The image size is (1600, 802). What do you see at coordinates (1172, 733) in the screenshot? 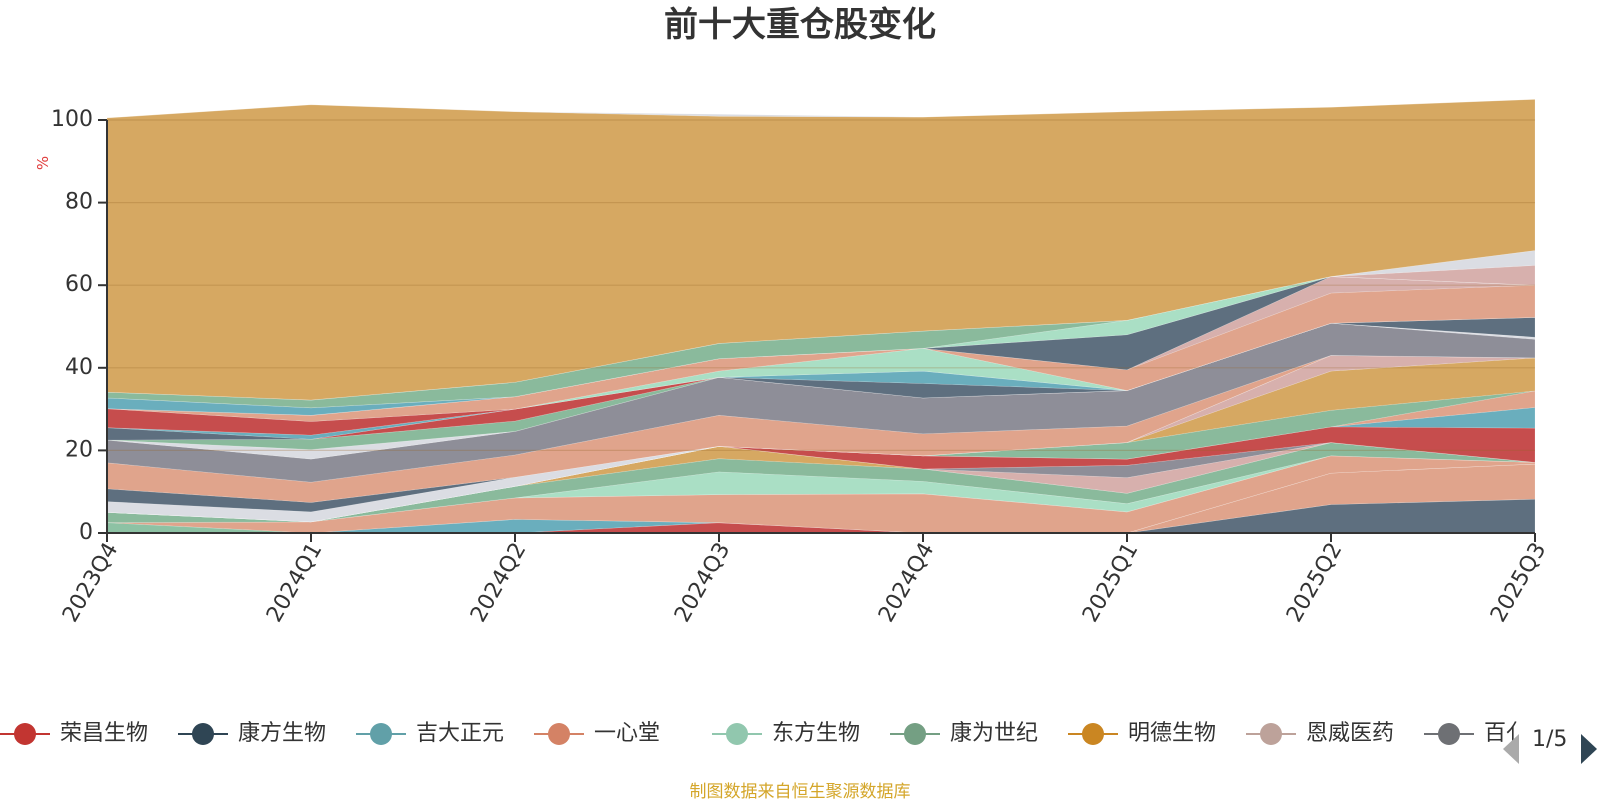
I see `legend-label: 明德生物` at bounding box center [1172, 733].